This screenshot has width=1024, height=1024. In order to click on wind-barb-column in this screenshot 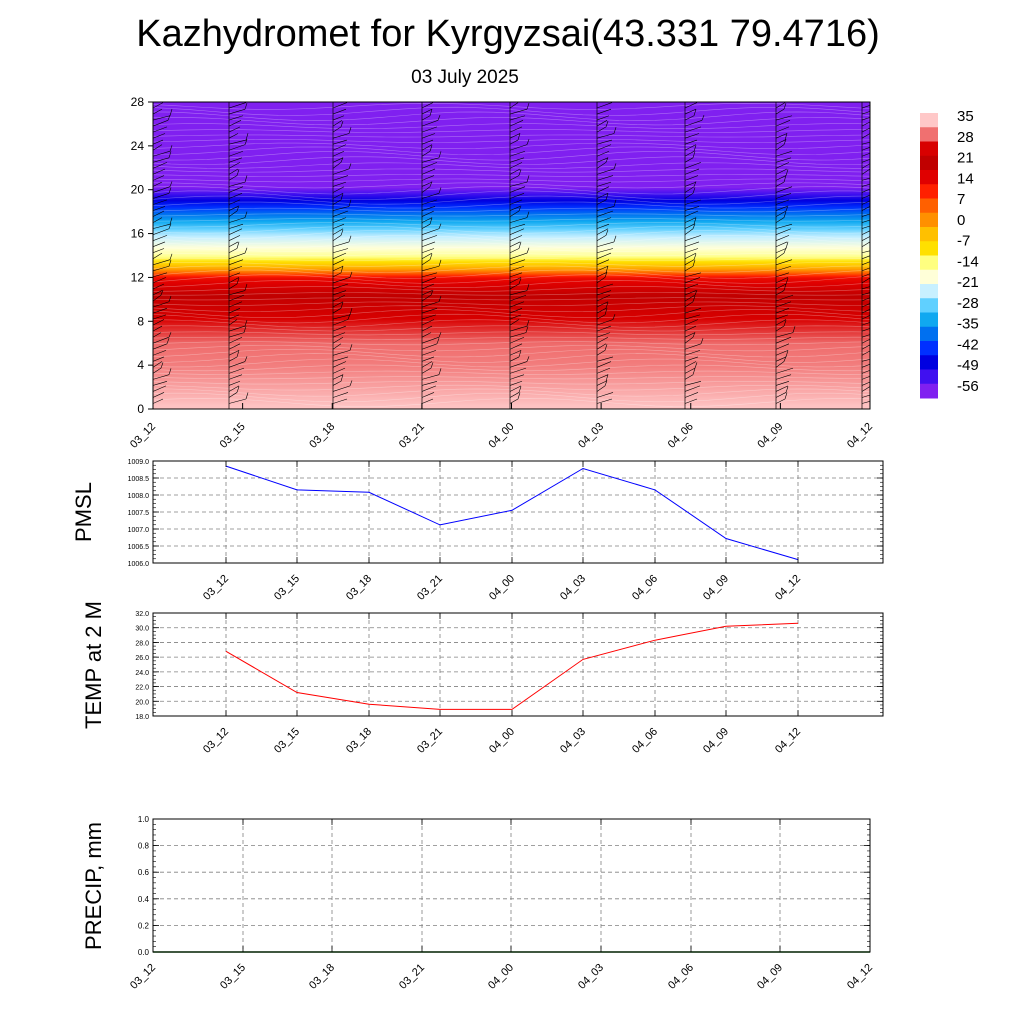, I will do `click(785, 255)`.